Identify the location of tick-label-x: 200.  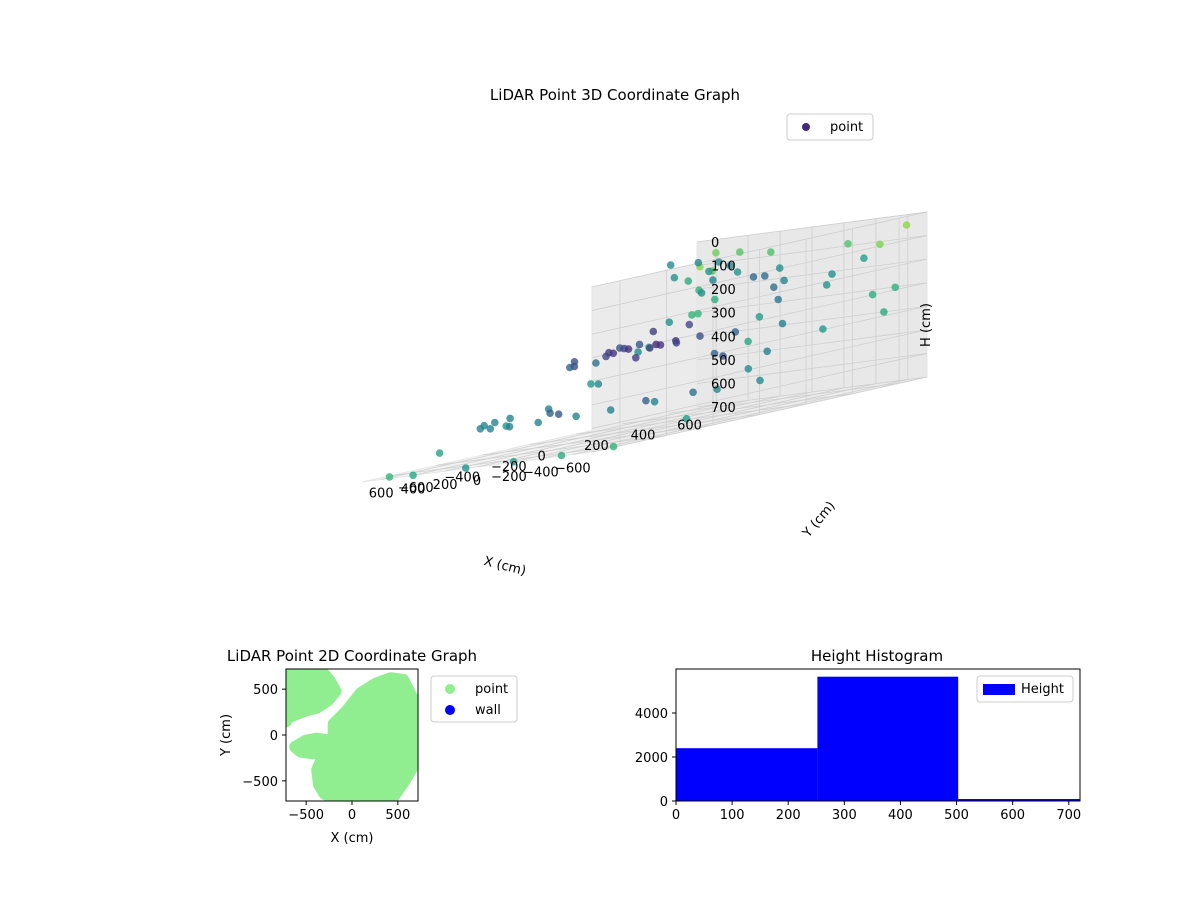
(445, 485).